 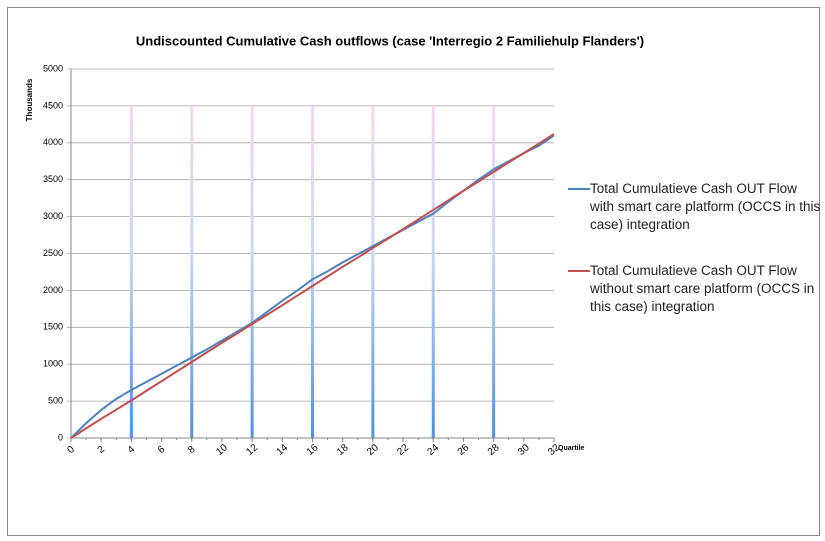 I want to click on y-tick-label: 4500, so click(x=53, y=105).